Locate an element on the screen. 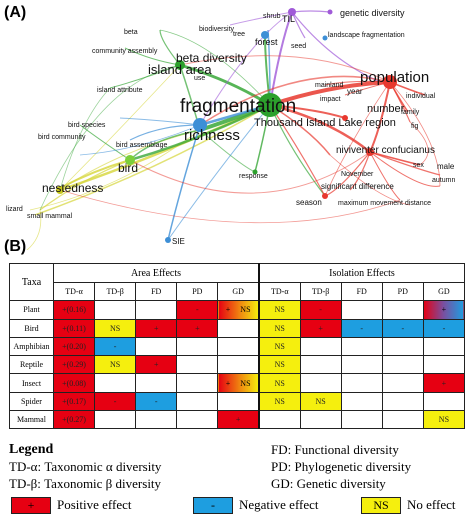 This screenshot has width=474, height=526. november-label: November is located at coordinates (357, 174).